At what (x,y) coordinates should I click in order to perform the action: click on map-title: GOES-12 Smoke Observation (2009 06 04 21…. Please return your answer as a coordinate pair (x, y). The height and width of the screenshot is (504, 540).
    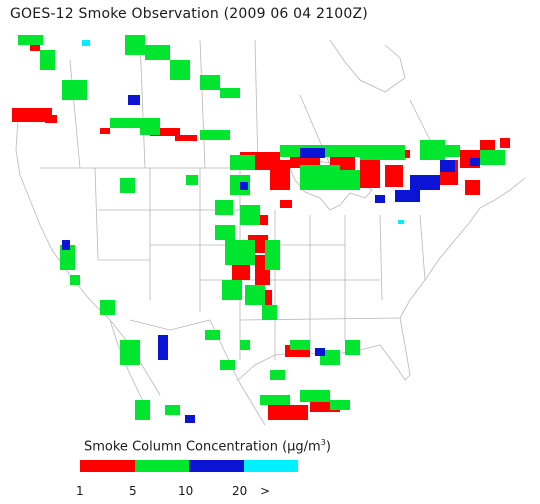
    Looking at the image, I should click on (189, 14).